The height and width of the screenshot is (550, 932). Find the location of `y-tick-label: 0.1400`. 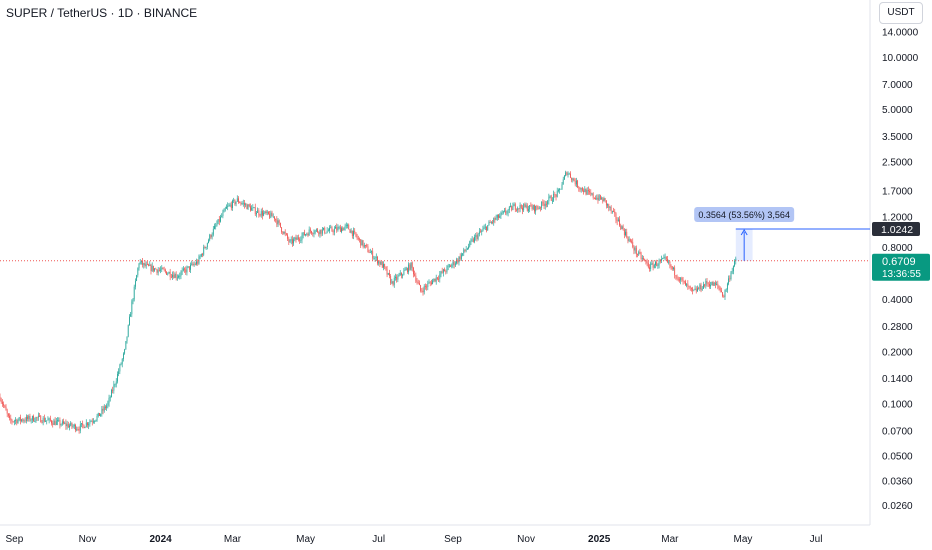

y-tick-label: 0.1400 is located at coordinates (897, 379).